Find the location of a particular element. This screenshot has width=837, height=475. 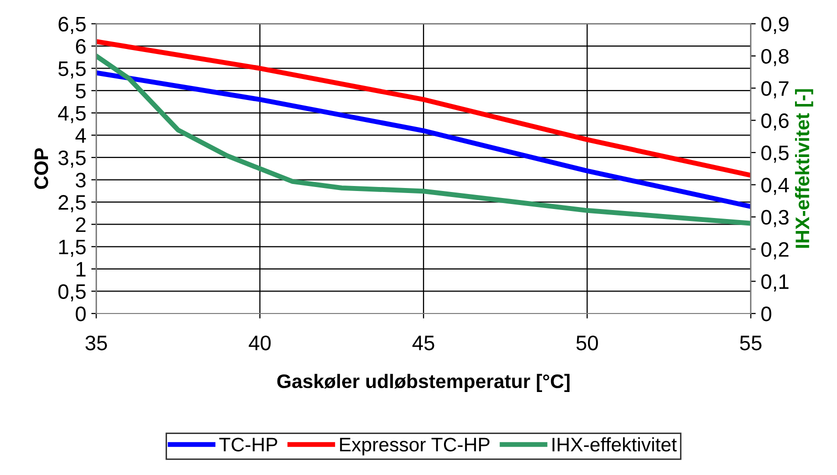

y-axis-title: COP is located at coordinates (41, 168).